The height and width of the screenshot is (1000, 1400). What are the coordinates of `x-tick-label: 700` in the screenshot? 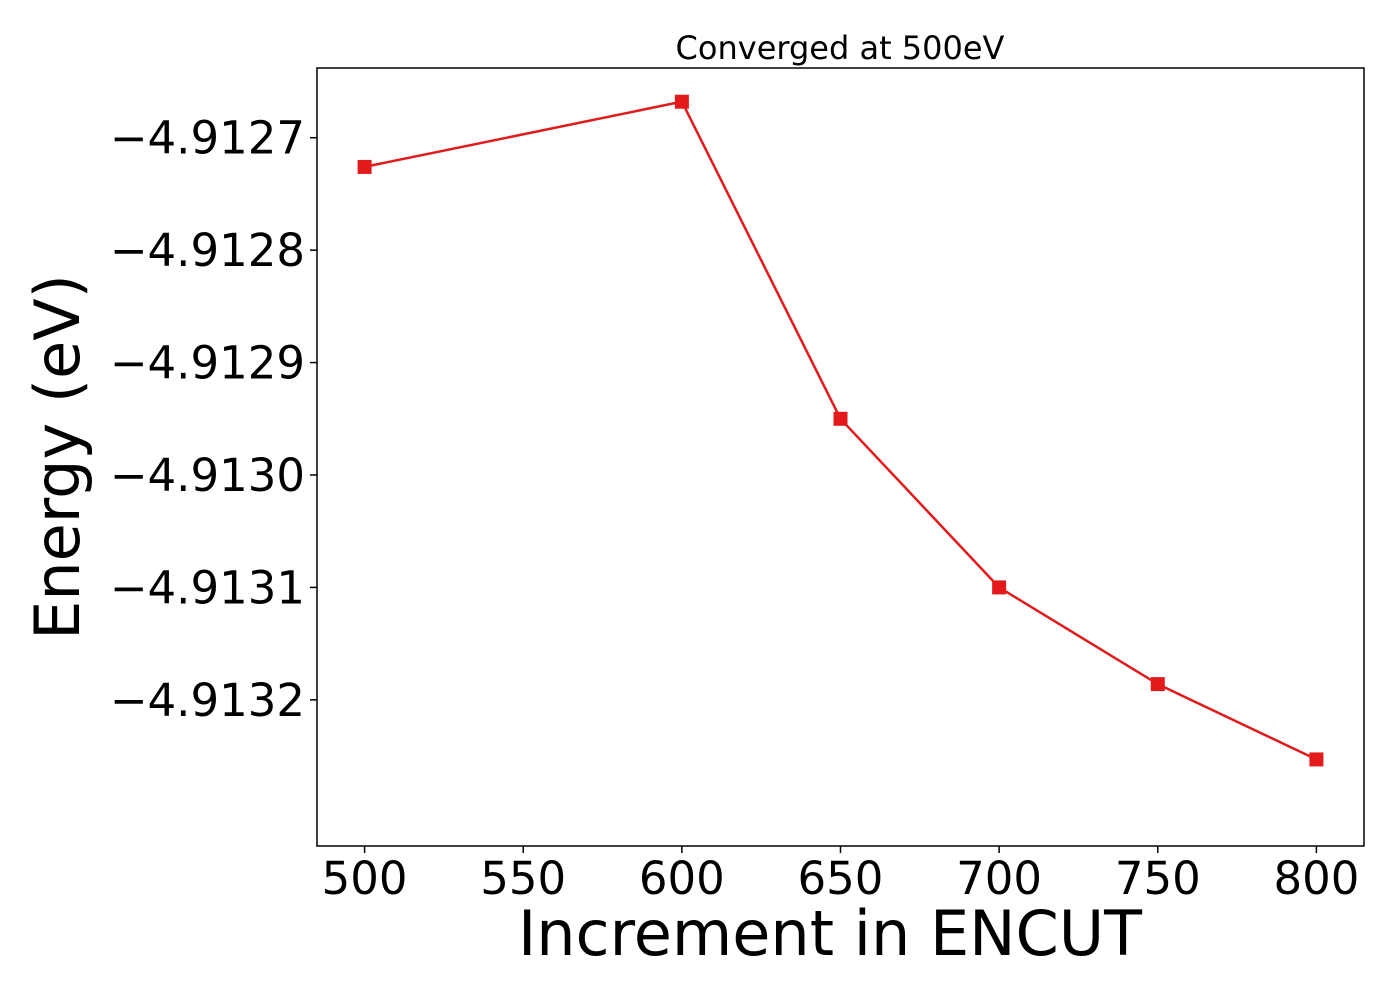 It's located at (999, 878).